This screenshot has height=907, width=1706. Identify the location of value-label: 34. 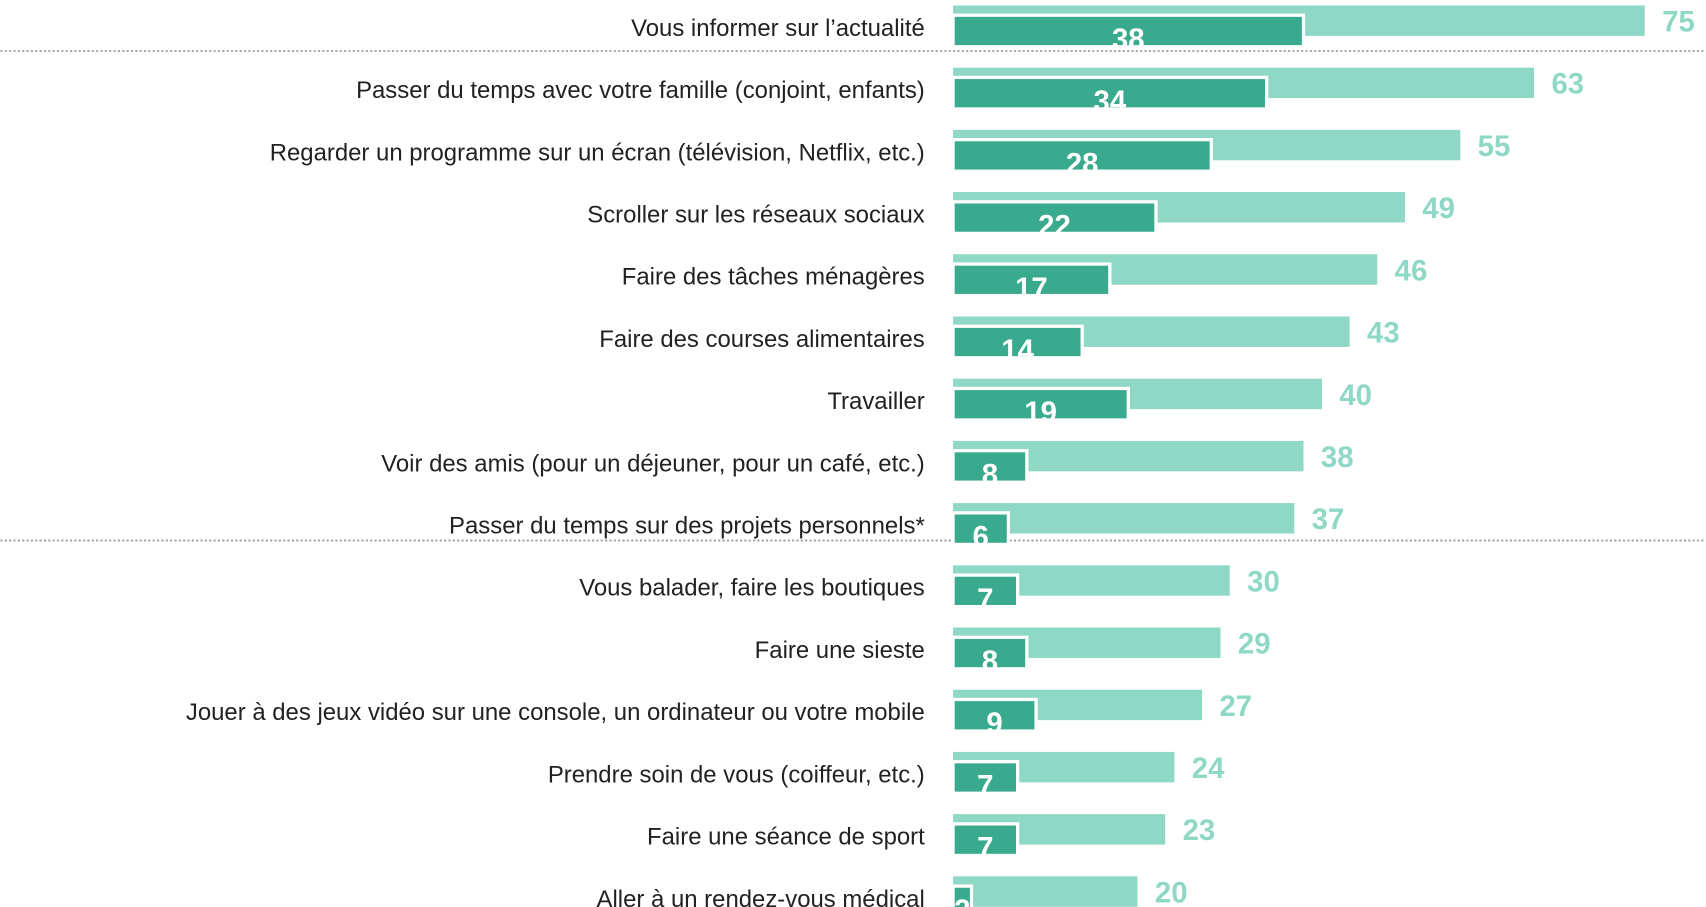
(1109, 101).